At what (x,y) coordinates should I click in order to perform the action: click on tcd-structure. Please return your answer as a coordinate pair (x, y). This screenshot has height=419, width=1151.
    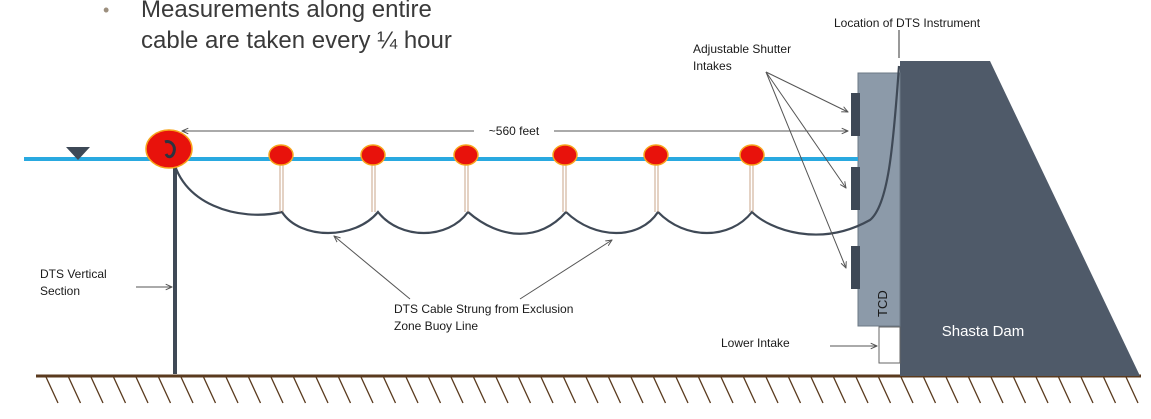
    Looking at the image, I should click on (879, 199).